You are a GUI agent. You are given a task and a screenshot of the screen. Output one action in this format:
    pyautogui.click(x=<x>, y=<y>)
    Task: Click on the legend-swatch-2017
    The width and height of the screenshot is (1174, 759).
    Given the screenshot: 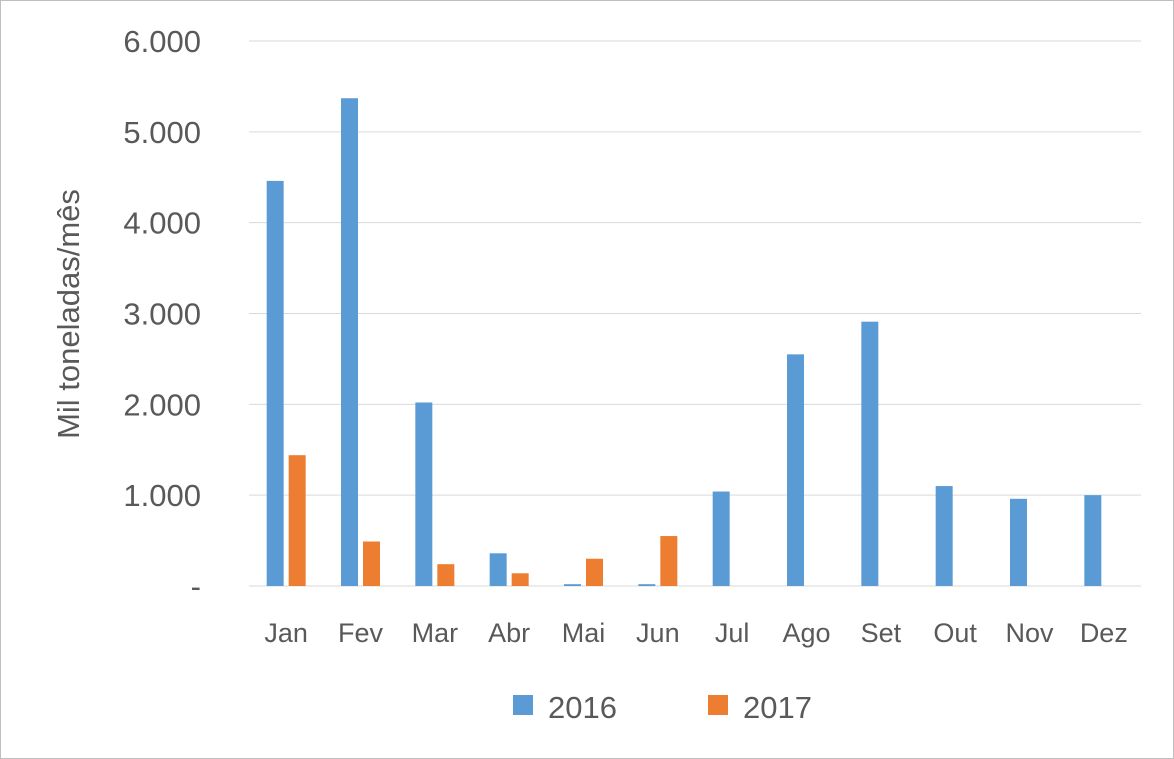 What is the action you would take?
    pyautogui.click(x=718, y=705)
    